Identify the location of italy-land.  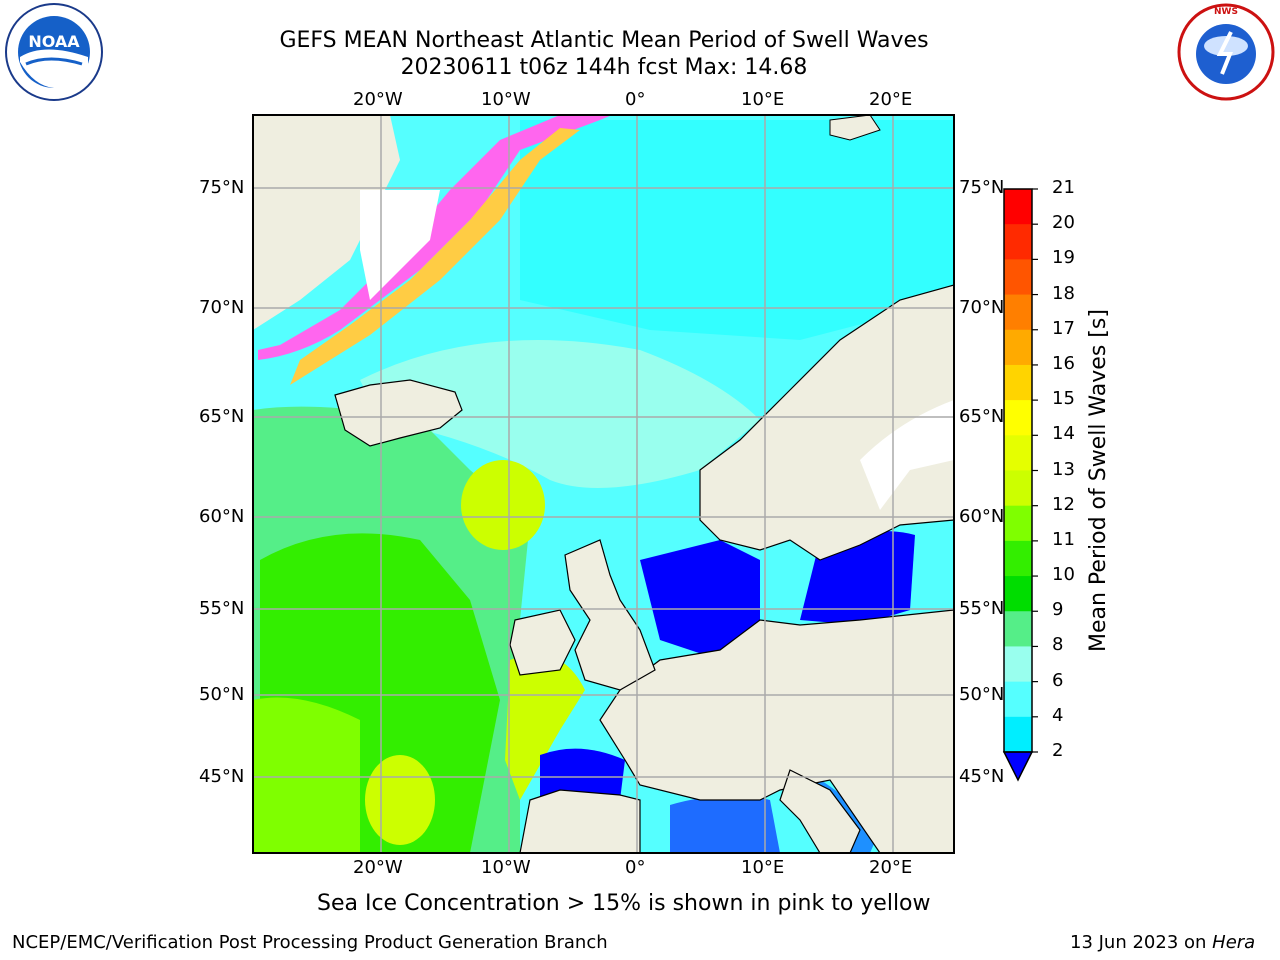
(820, 811).